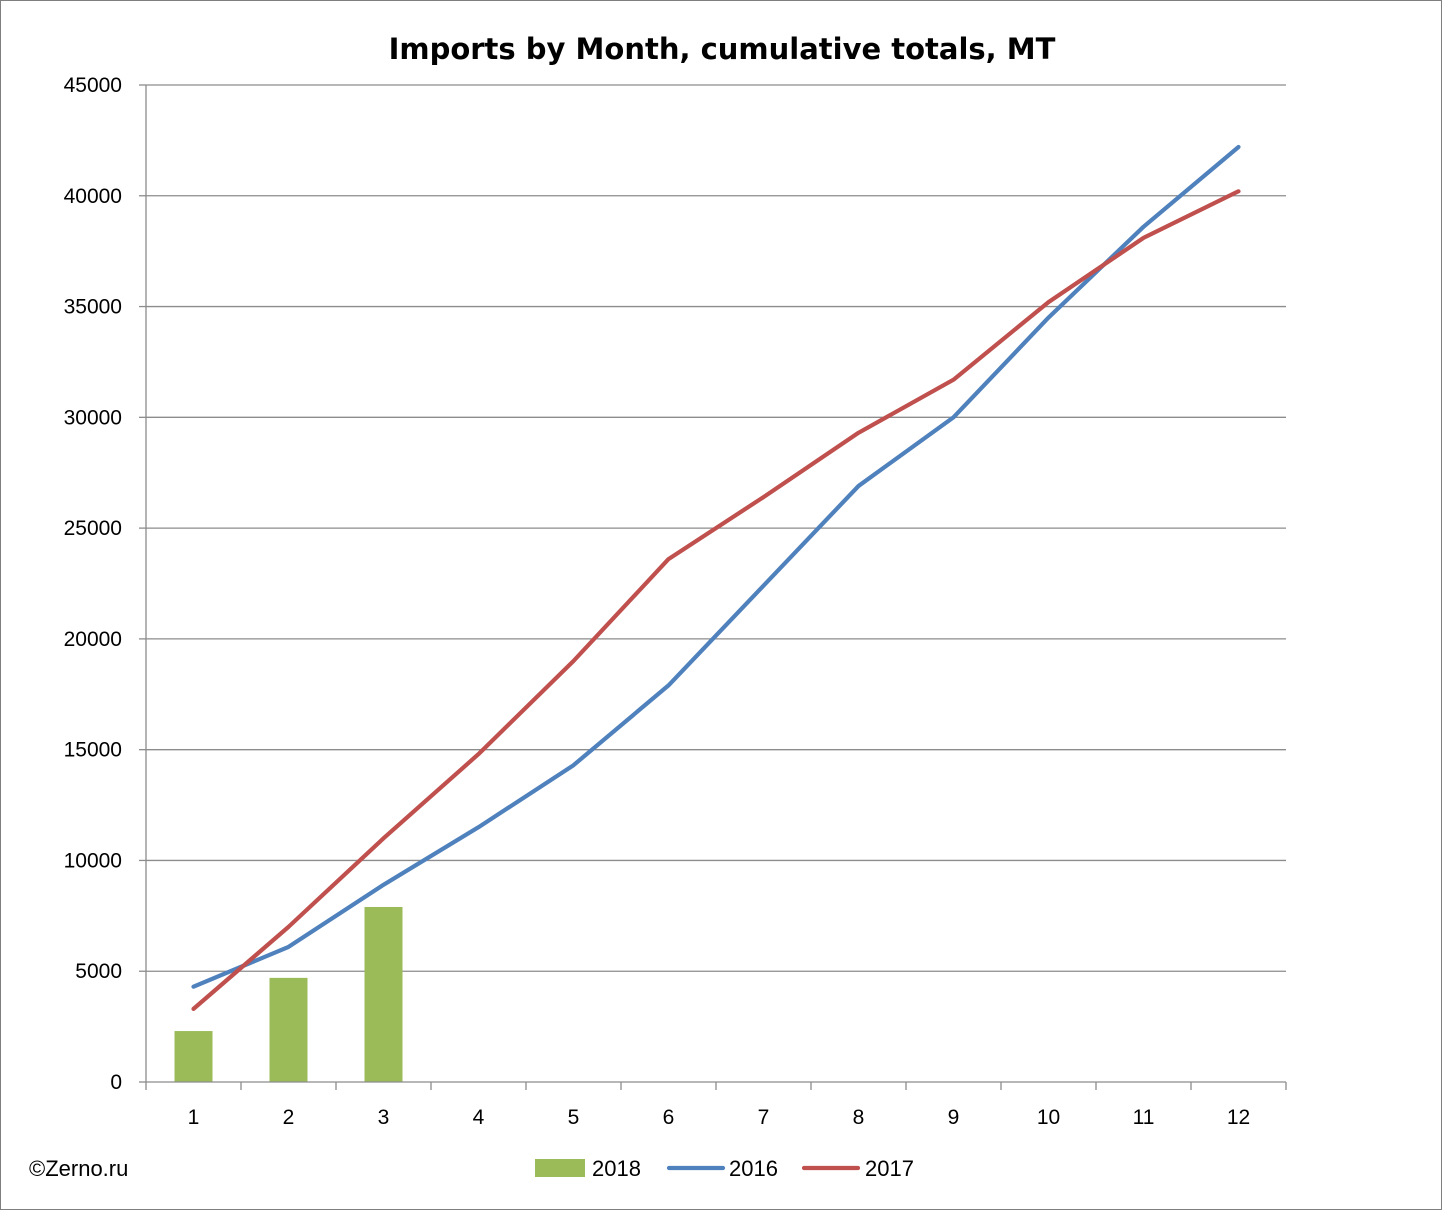  What do you see at coordinates (724, 1168) in the screenshot?
I see `legend: 2018 2016 2017` at bounding box center [724, 1168].